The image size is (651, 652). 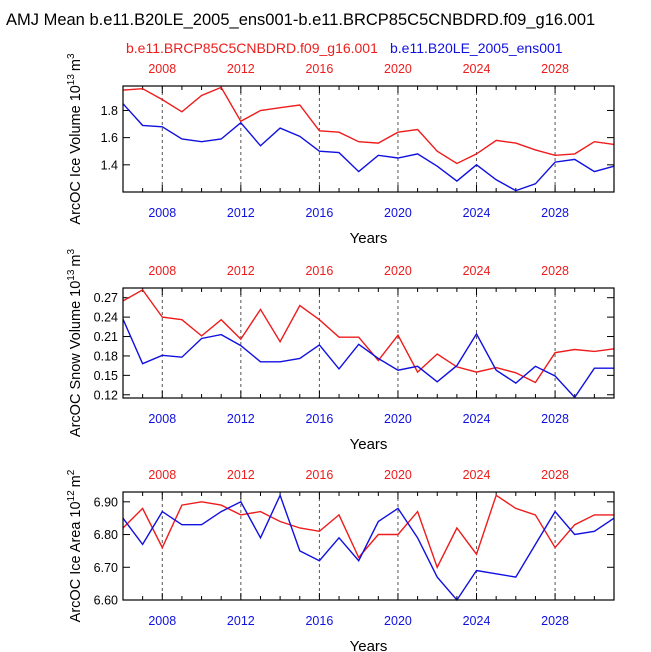 I want to click on snow-volume-y-axis-title-main: ArcOC Snow Volume 10, so click(x=76, y=359).